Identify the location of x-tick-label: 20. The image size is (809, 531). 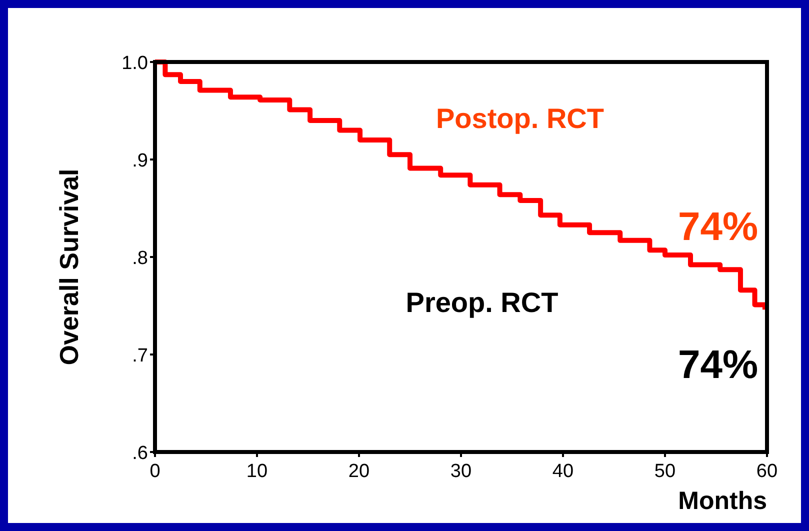
(359, 471).